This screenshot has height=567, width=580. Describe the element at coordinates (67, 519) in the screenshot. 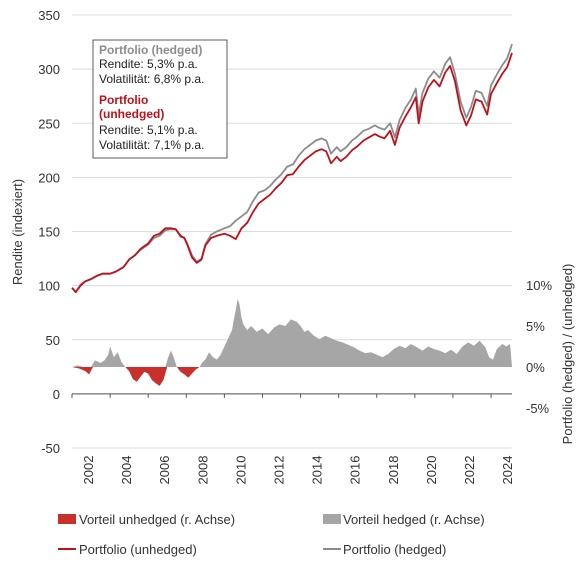

I see `legend-swatch-unhedged-area` at that location.